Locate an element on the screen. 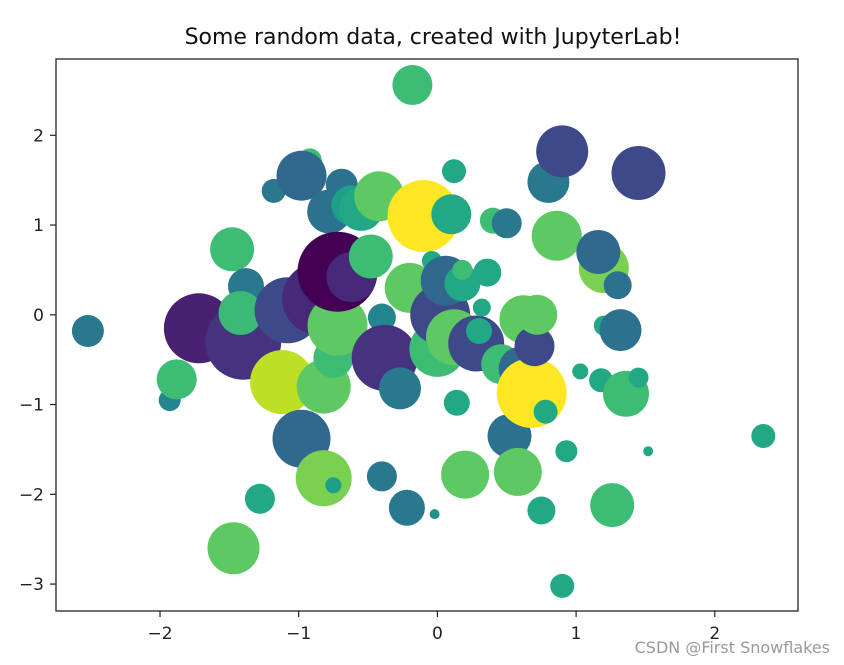 Image resolution: width=844 pixels, height=665 pixels. y-tick-label: −3 is located at coordinates (31, 585).